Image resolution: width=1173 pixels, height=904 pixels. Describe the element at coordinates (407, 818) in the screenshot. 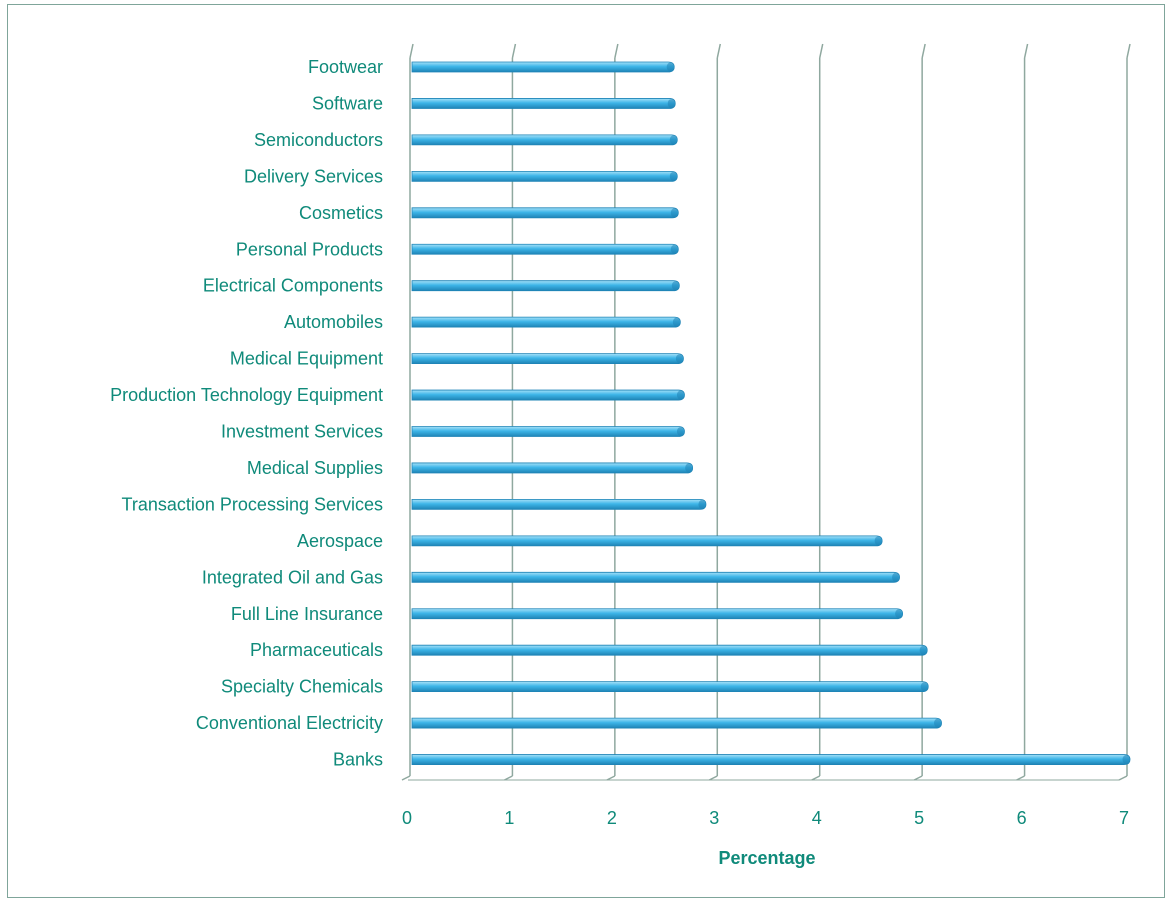

I see `x-tick-label: 0` at that location.